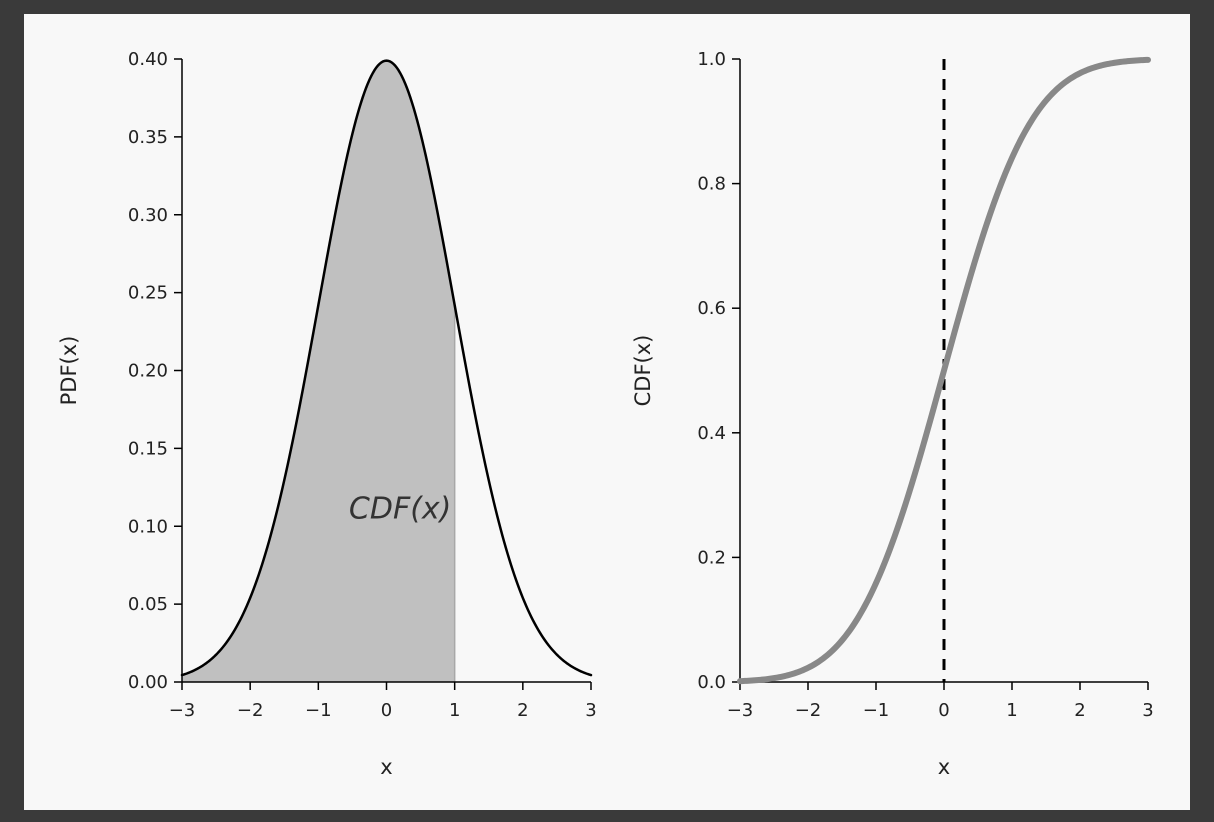 This screenshot has width=1214, height=822. What do you see at coordinates (69, 371) in the screenshot?
I see `y-axis-label: PDF(x)` at bounding box center [69, 371].